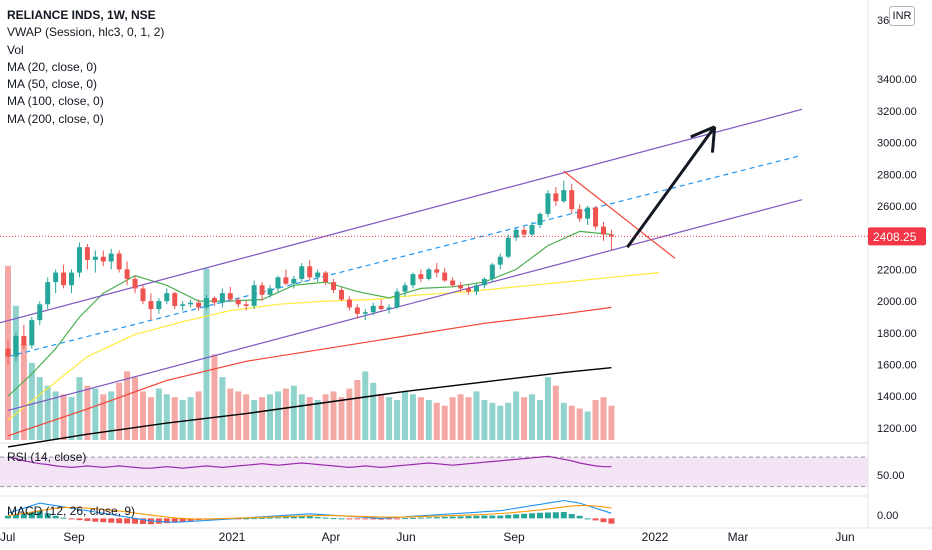 This screenshot has width=932, height=550. Describe the element at coordinates (897, 207) in the screenshot. I see `price-tick-label: 2600.00` at that location.